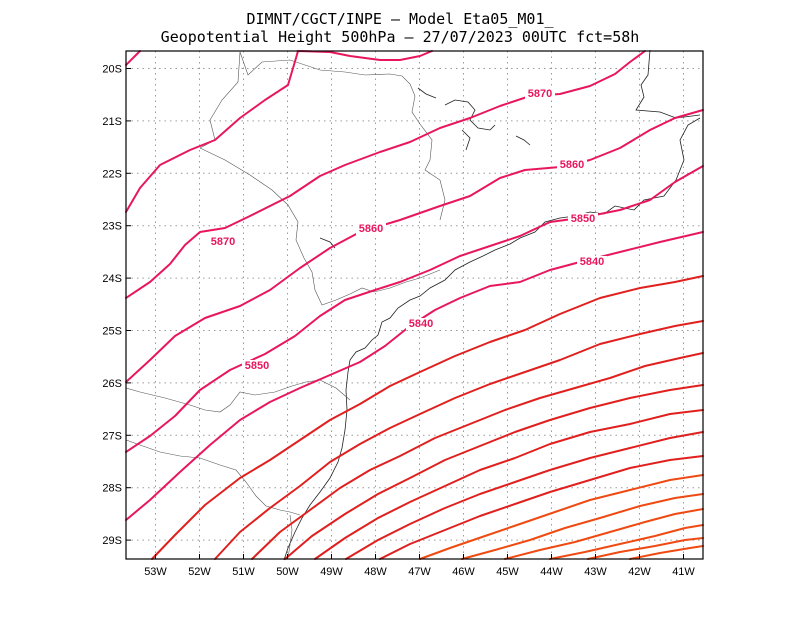 Image resolution: width=800 pixels, height=618 pixels. What do you see at coordinates (683, 572) in the screenshot?
I see `lon-tick-label: 41W` at bounding box center [683, 572].